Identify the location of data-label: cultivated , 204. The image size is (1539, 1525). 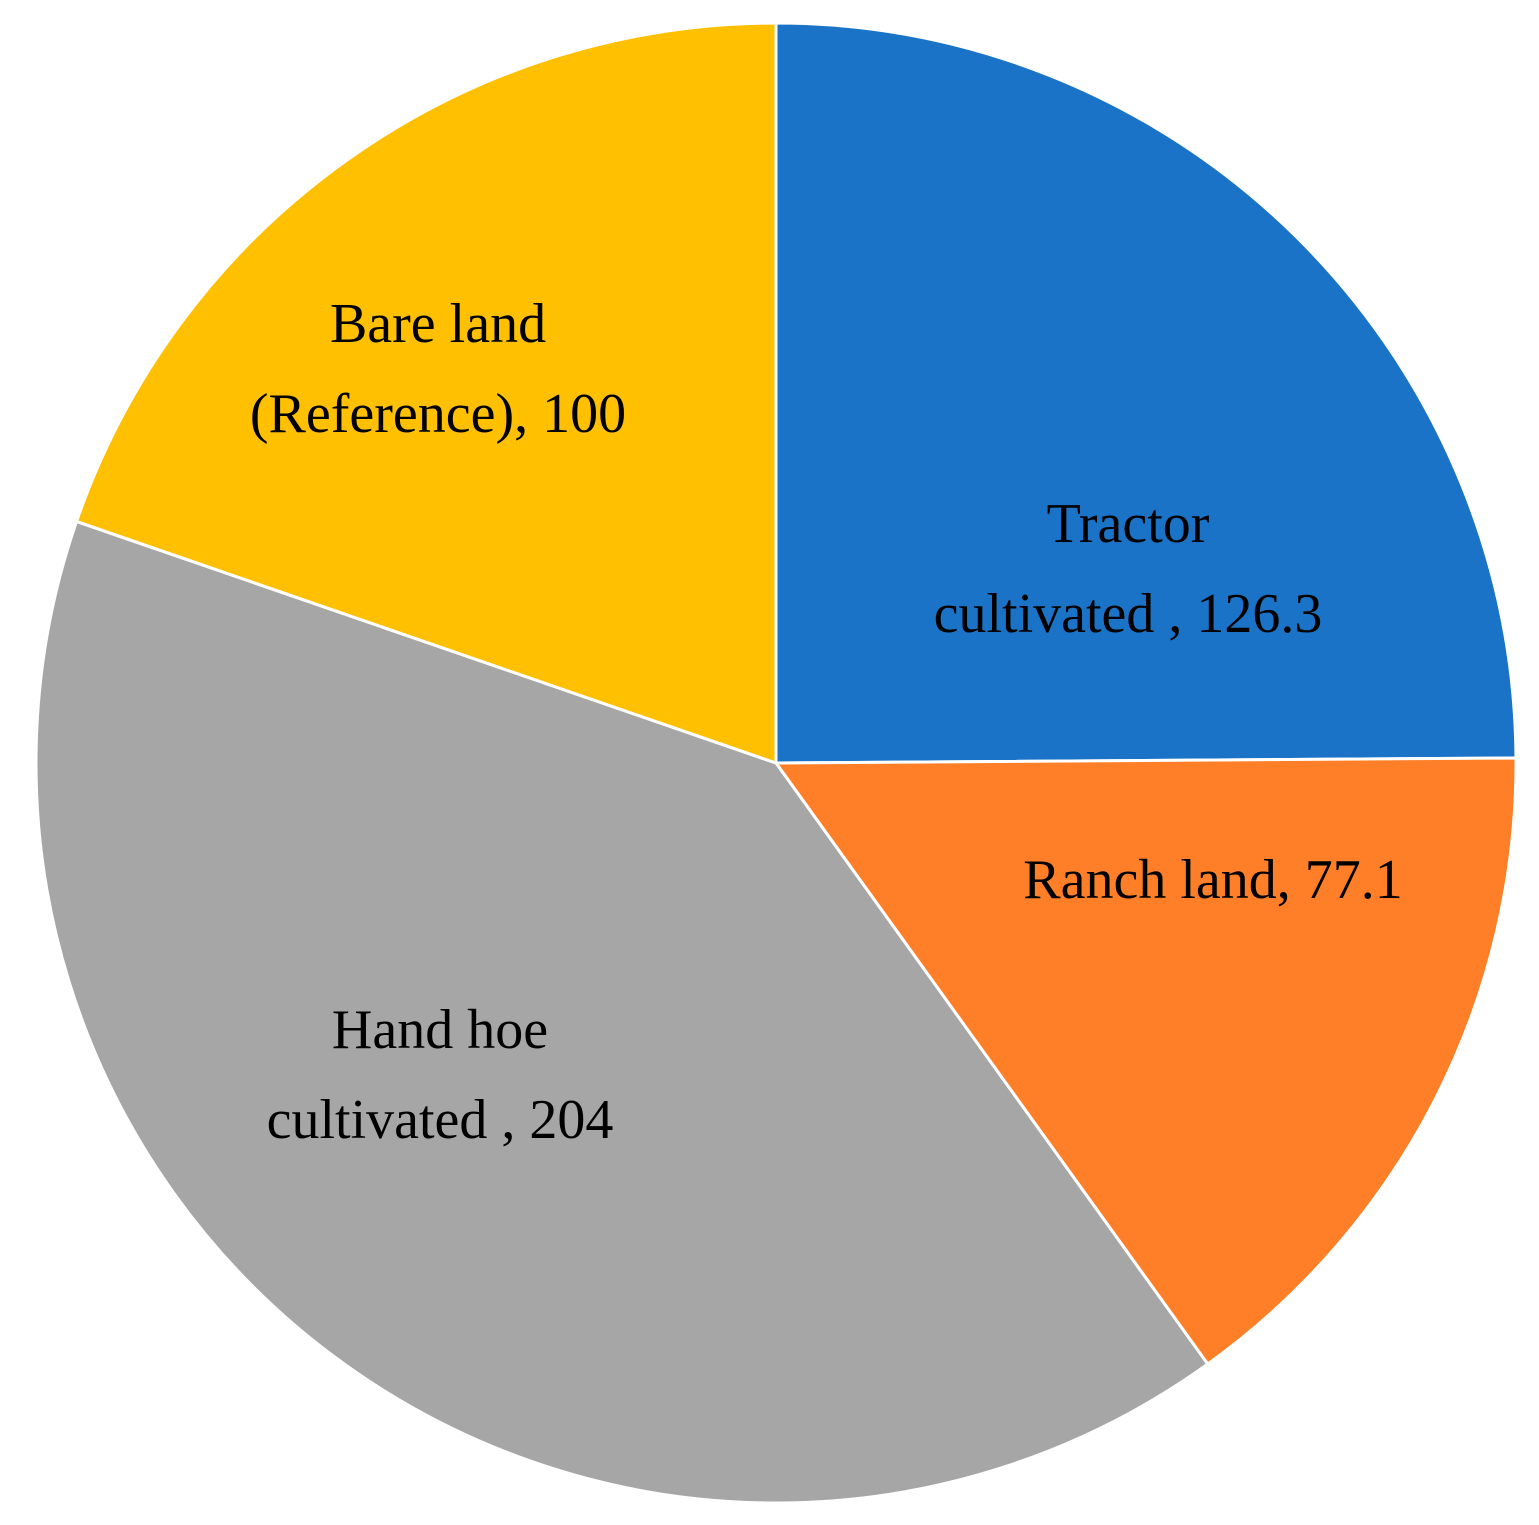
(440, 1120).